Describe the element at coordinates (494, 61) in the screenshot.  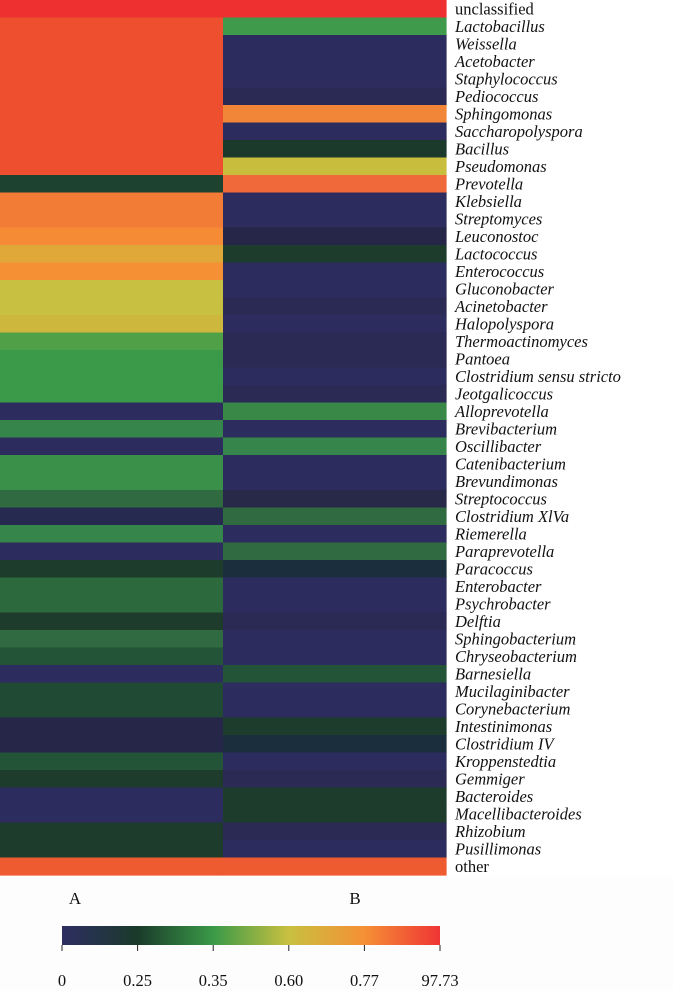
I see `row-label: Acetobacter` at that location.